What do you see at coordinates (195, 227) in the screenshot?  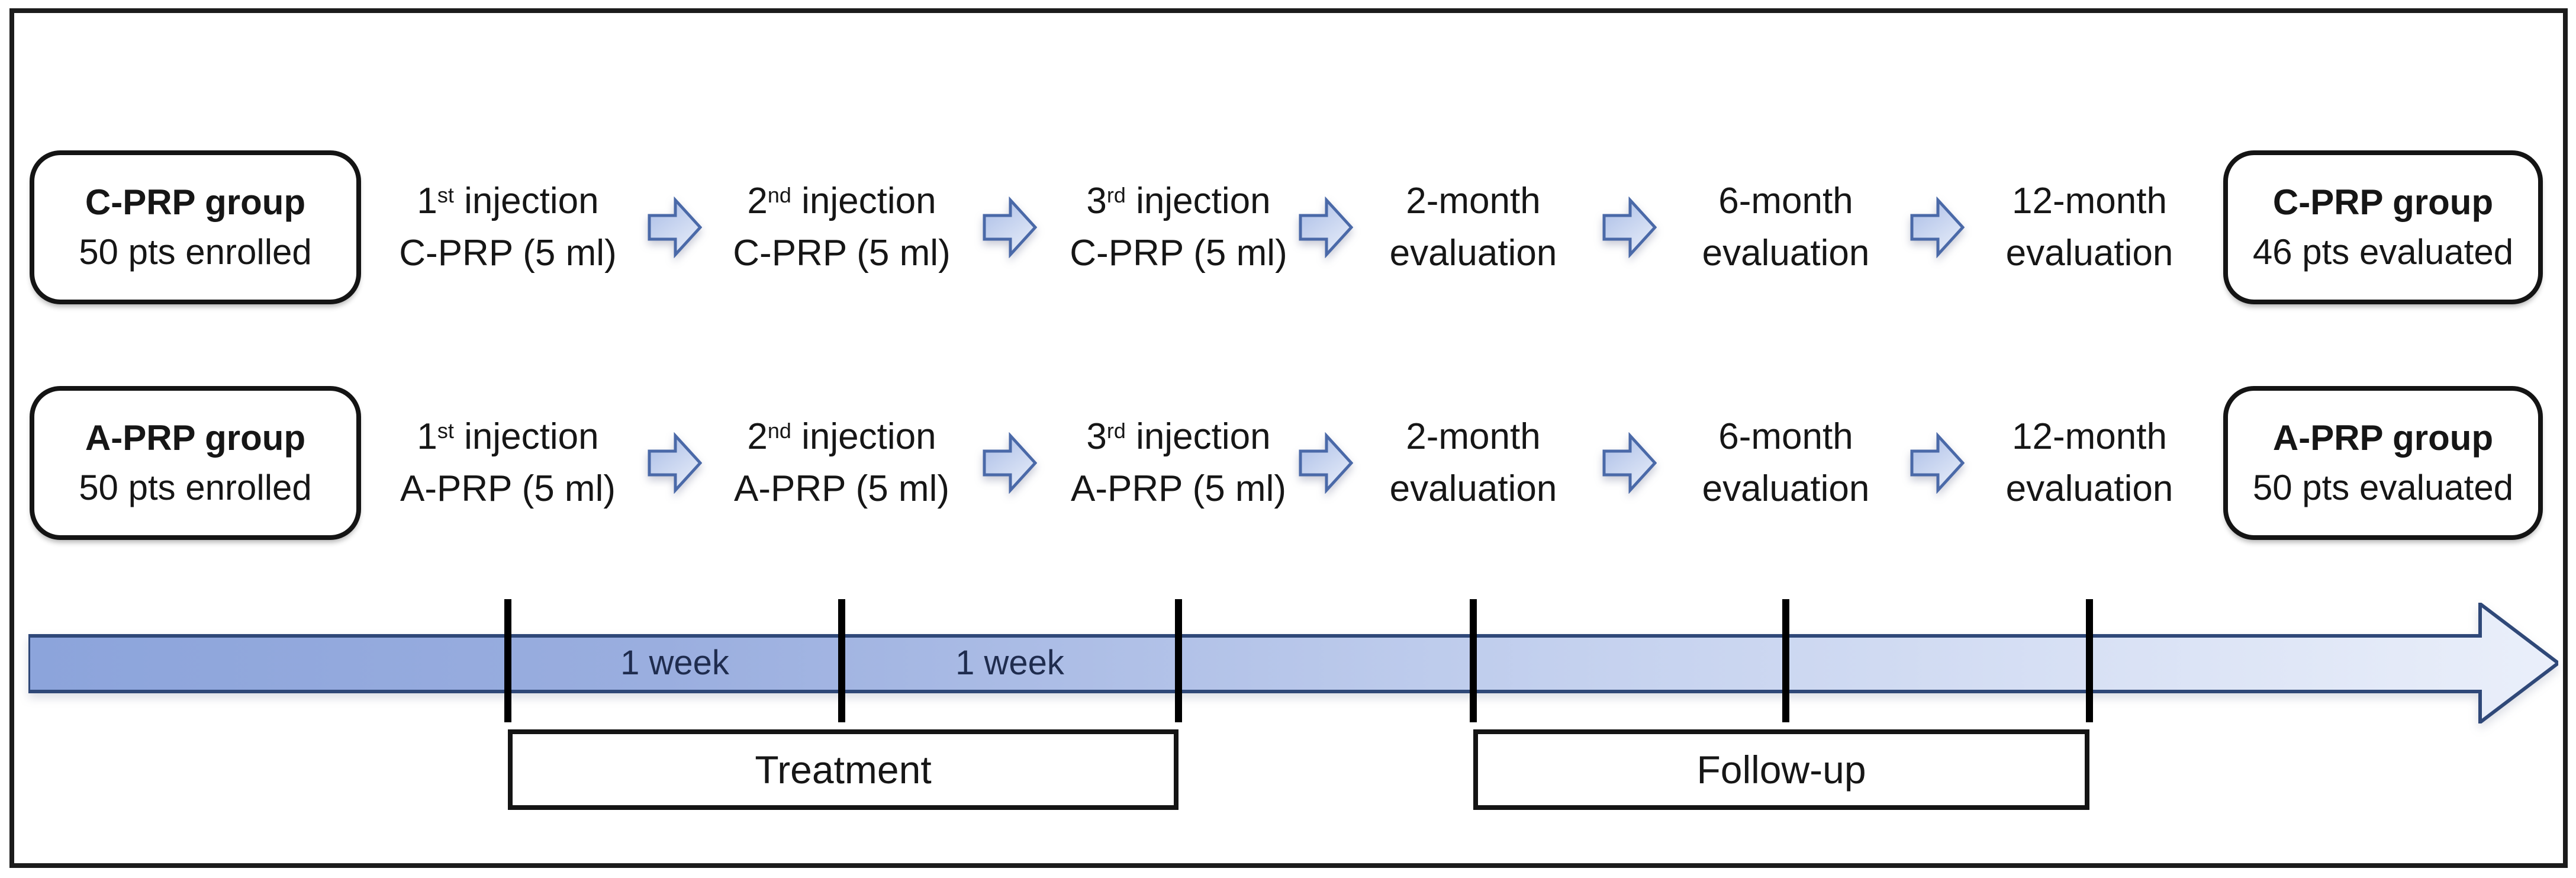 I see `cprp-enrolled-box: C-PRP group 50 pts enrolled` at bounding box center [195, 227].